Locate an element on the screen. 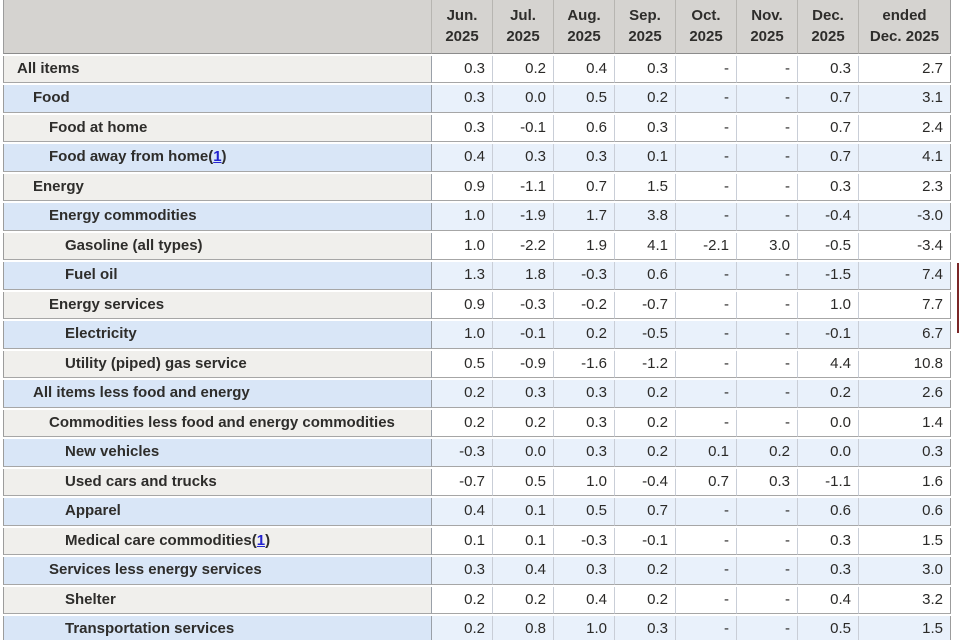 The width and height of the screenshot is (960, 640). table-row: Shelter 0.2 0.2 0.4 0.2- -0.4 3.2 is located at coordinates (477, 600).